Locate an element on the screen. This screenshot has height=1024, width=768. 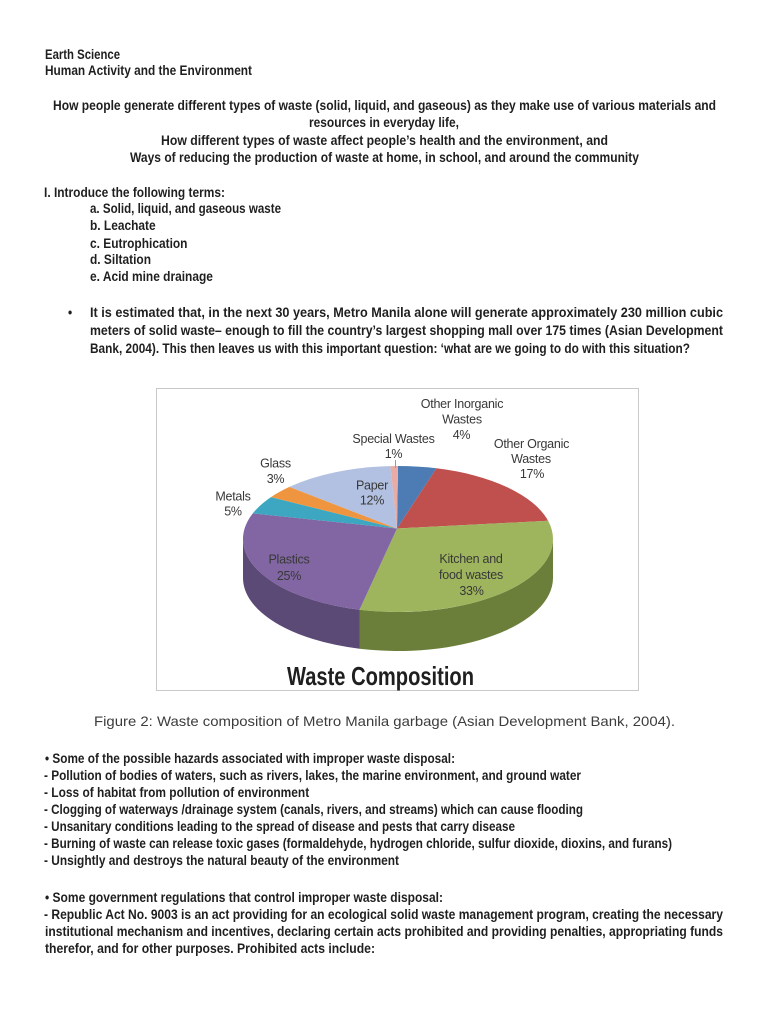
svg-text: Paper is located at coordinates (372, 486).